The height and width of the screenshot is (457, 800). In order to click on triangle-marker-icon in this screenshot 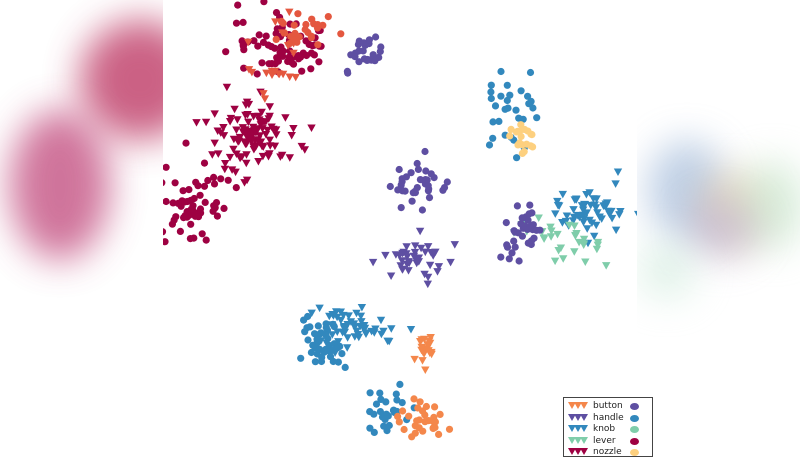, I will do `click(578, 406)`.